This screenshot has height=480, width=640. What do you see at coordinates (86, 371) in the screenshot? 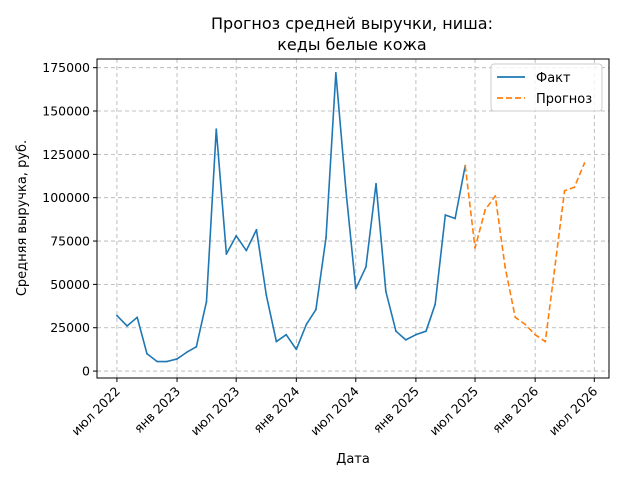
I see `y-tick-label: 0` at bounding box center [86, 371].